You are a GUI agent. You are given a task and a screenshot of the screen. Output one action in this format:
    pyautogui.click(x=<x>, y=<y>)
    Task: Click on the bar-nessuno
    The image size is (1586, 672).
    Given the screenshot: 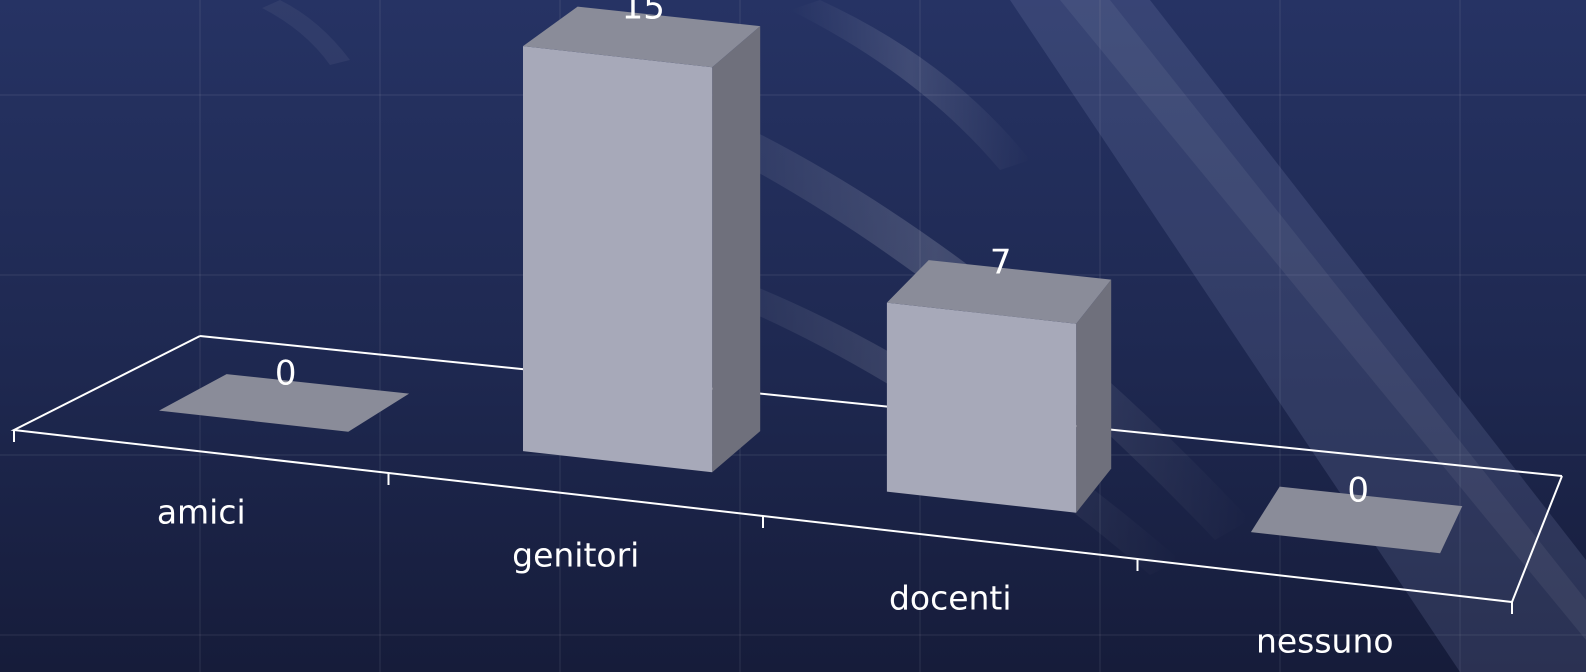 What is the action you would take?
    pyautogui.click(x=1356, y=520)
    